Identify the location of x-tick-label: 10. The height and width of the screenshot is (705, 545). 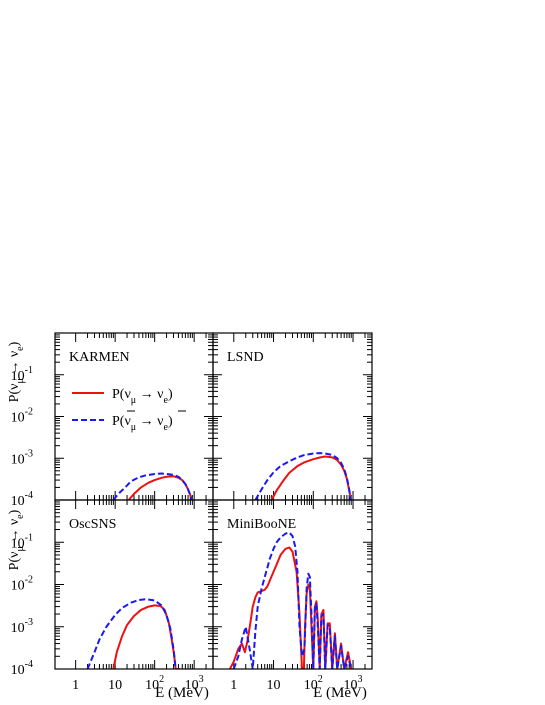
(274, 685).